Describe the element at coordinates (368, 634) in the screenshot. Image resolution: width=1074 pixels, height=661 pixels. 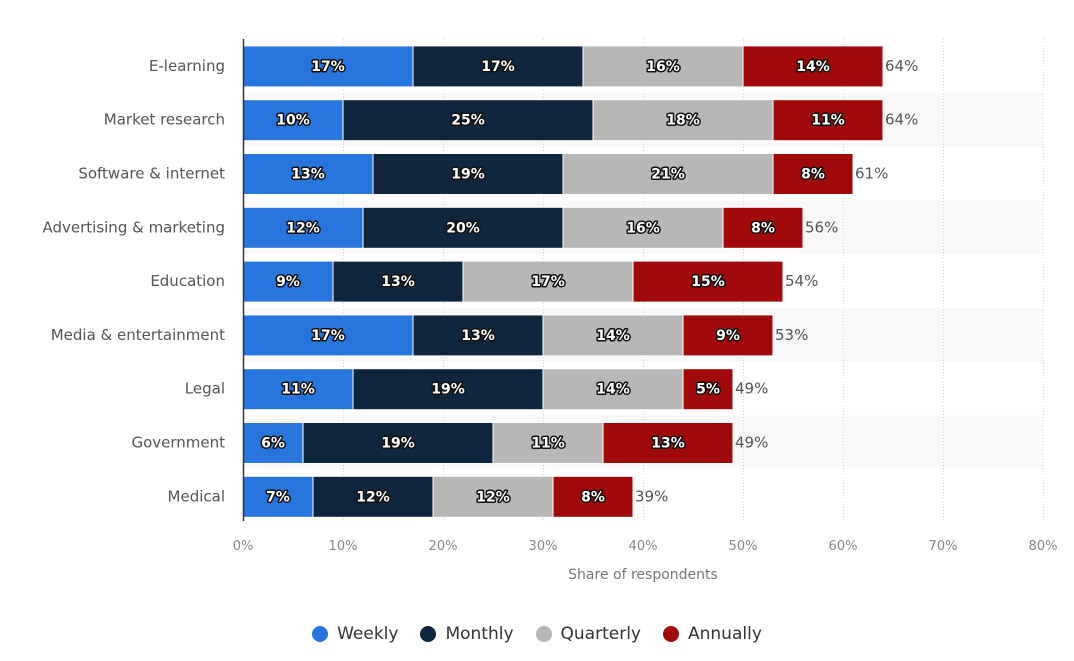
I see `legend-label: Weekly` at that location.